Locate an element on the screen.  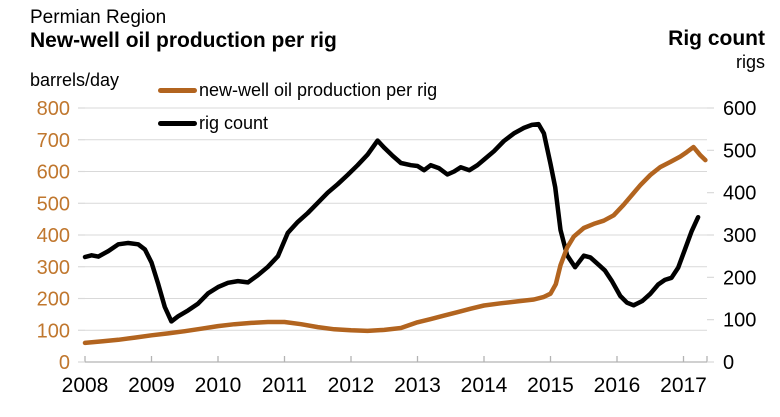
x-axis-tick-label: 2011 is located at coordinates (284, 385).